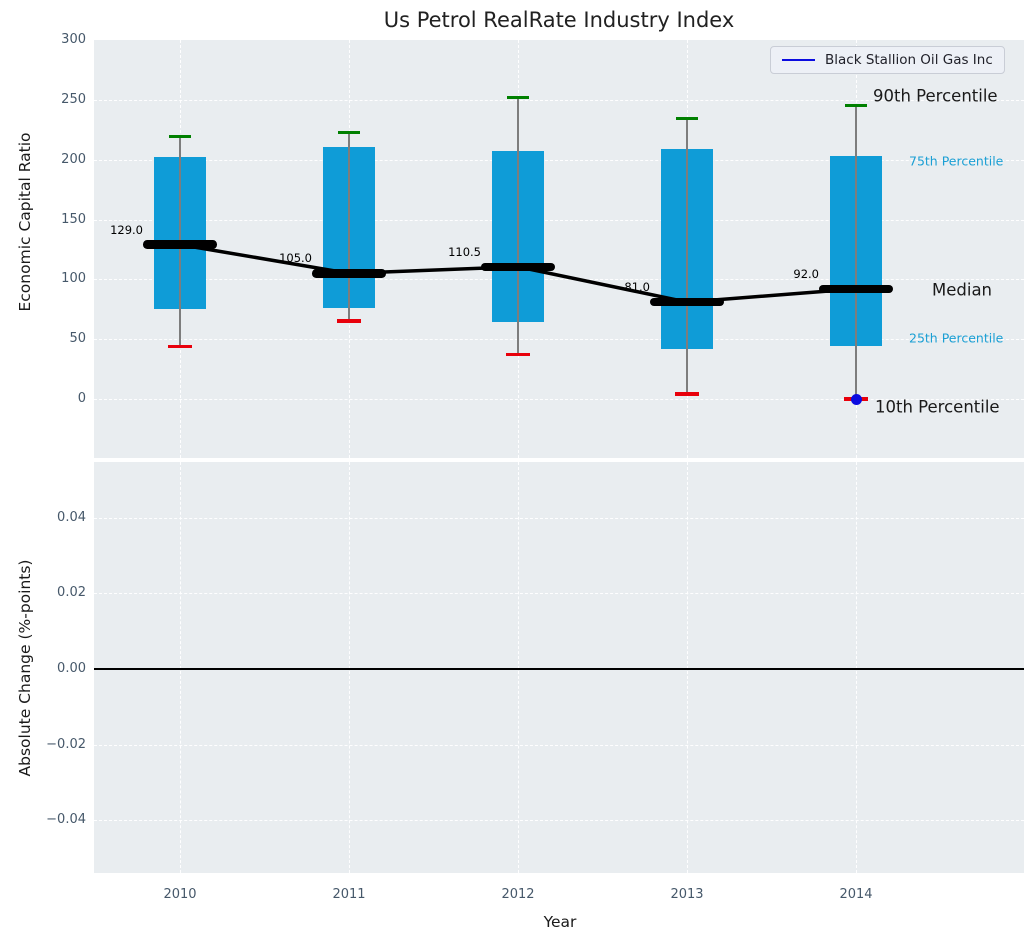 This screenshot has height=942, width=1034. Describe the element at coordinates (66, 820) in the screenshot. I see `ytick-label-bottom: −0.04` at that location.